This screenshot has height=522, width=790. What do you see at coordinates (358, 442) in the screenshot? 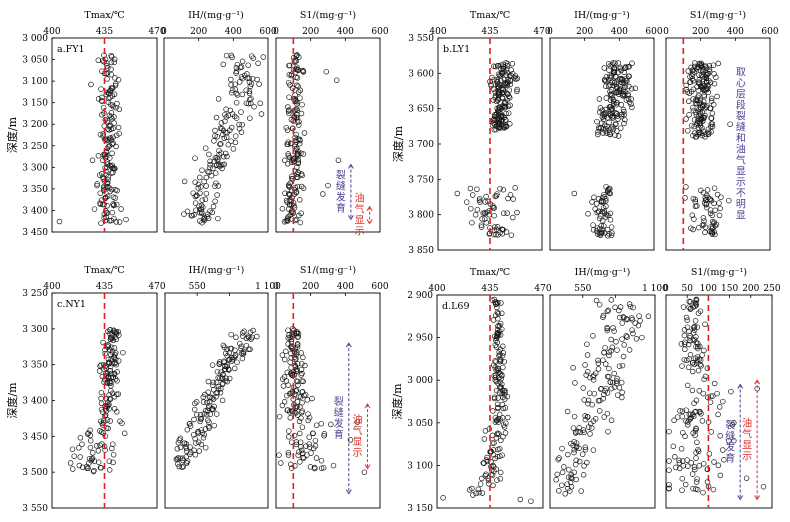
I see `annotation-char: 显` at bounding box center [358, 442].